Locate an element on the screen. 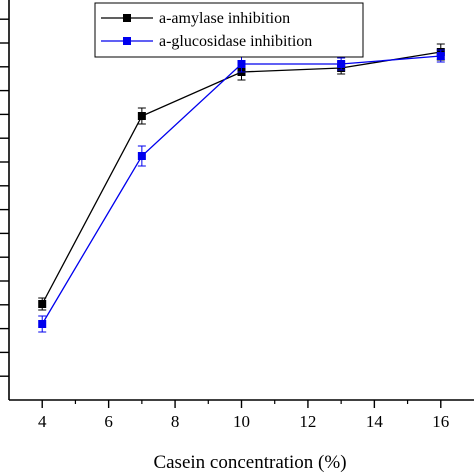 The height and width of the screenshot is (474, 474). legend-label-0: a-amylase inhibition is located at coordinates (224, 18).